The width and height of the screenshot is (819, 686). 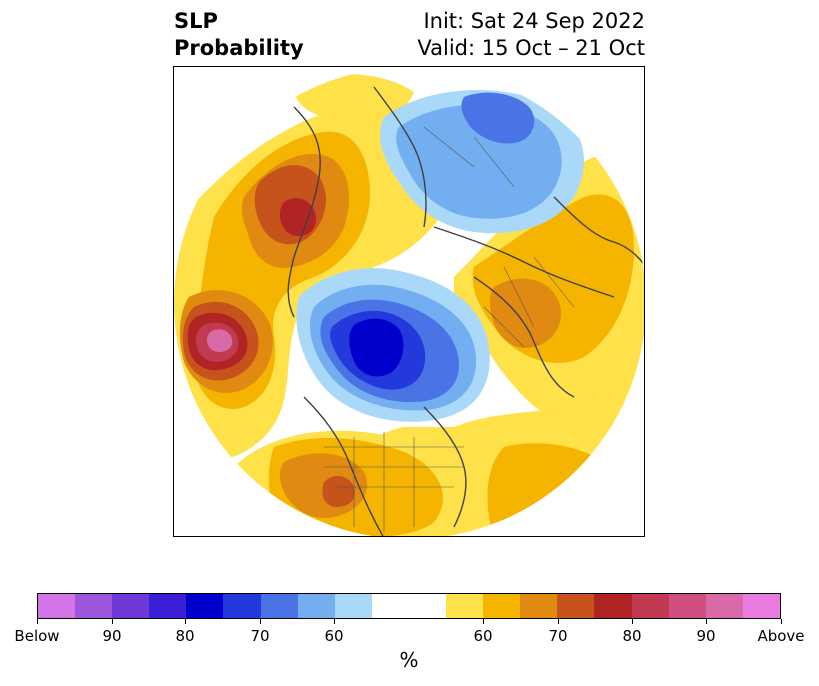 What do you see at coordinates (560, 489) in the screenshot?
I see `above-40-atlantic` at bounding box center [560, 489].